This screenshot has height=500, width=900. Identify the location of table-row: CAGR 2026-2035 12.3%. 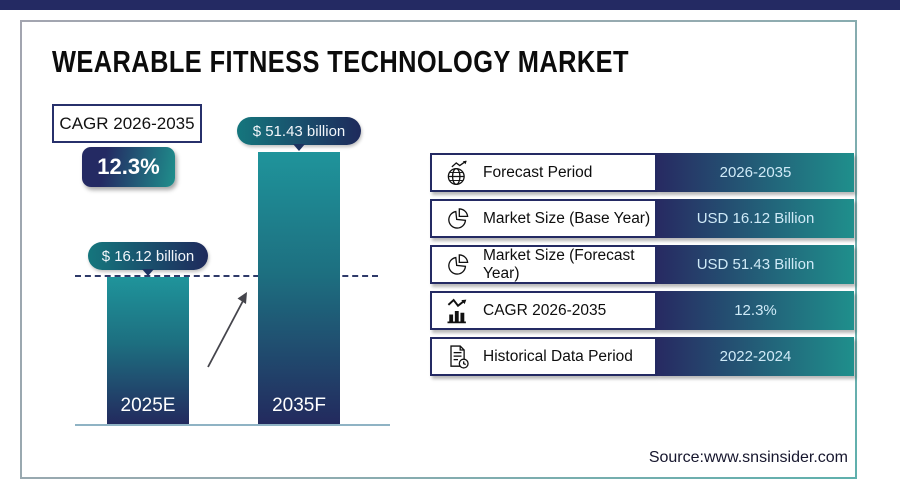
(642, 310).